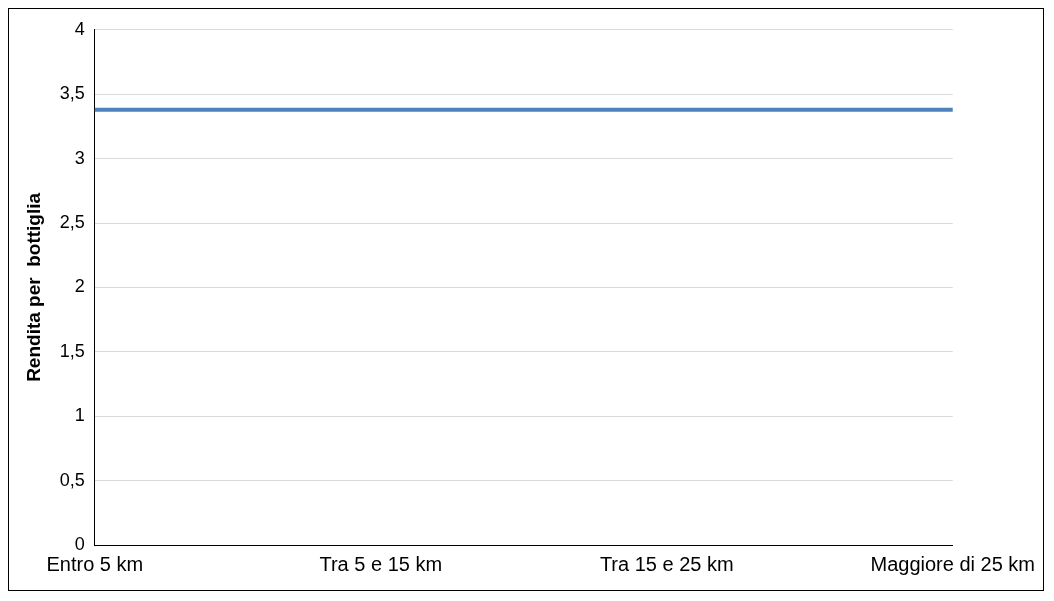 The width and height of the screenshot is (1054, 601). Describe the element at coordinates (79, 543) in the screenshot. I see `y-tick-label: 0` at that location.